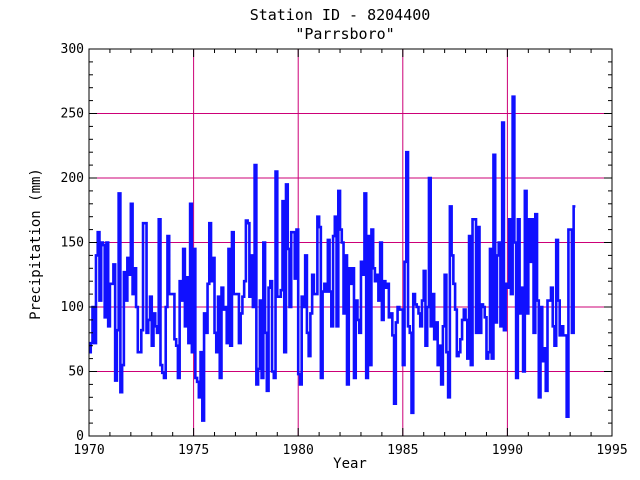 This screenshot has height=480, width=640. I want to click on y-tick-label: 300, so click(72, 49).